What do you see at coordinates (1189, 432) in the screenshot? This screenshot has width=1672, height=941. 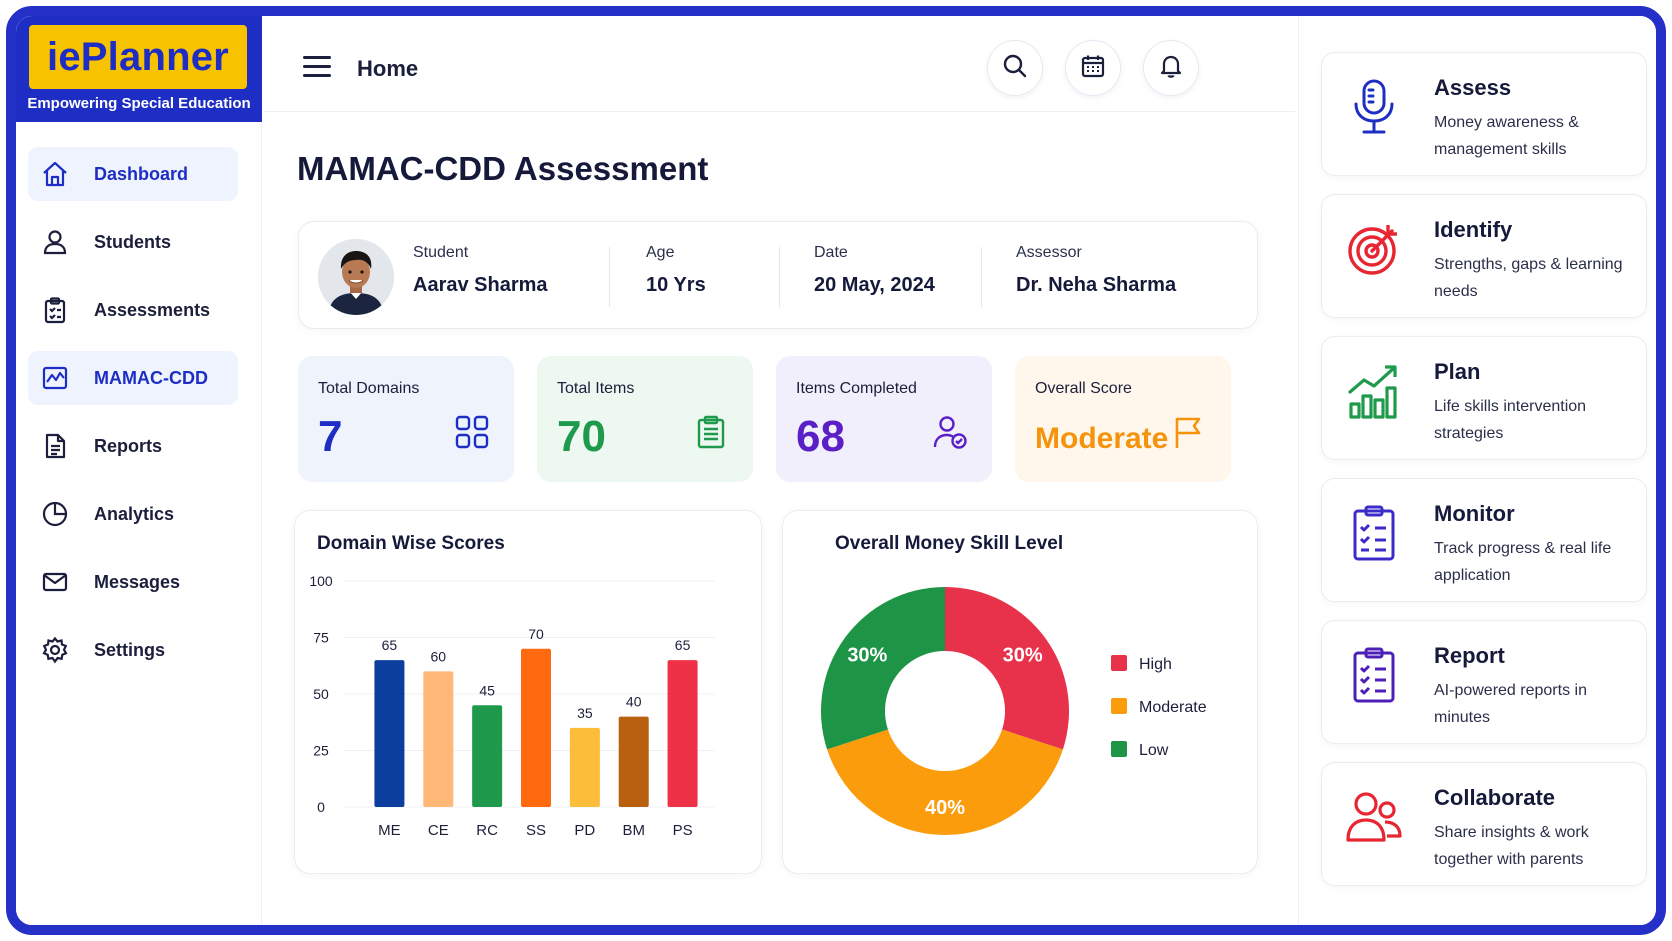 I see `flag-icon` at bounding box center [1189, 432].